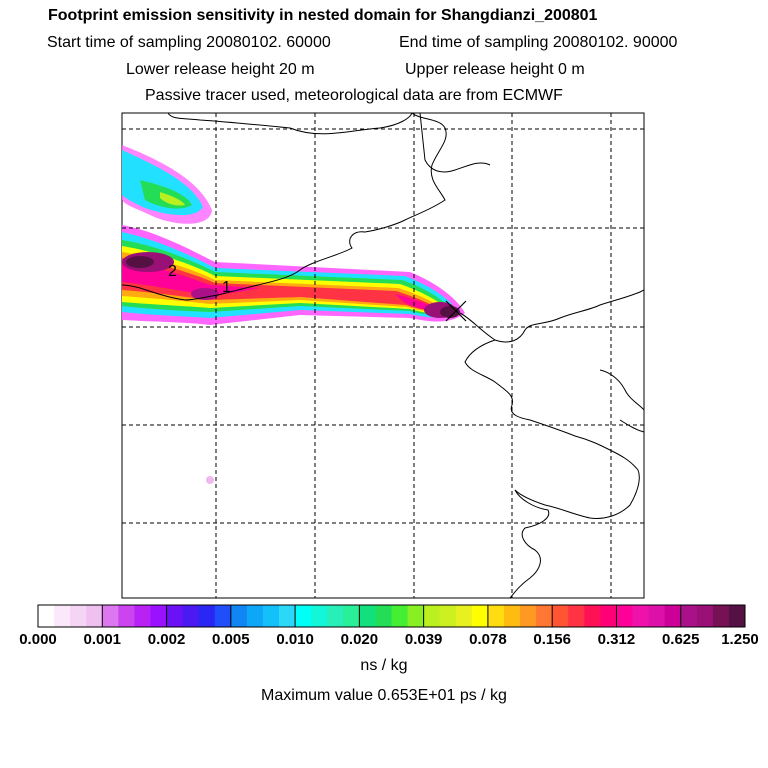 This screenshot has height=768, width=768. What do you see at coordinates (231, 639) in the screenshot?
I see `colorbar-tick-label: 0.005` at bounding box center [231, 639].